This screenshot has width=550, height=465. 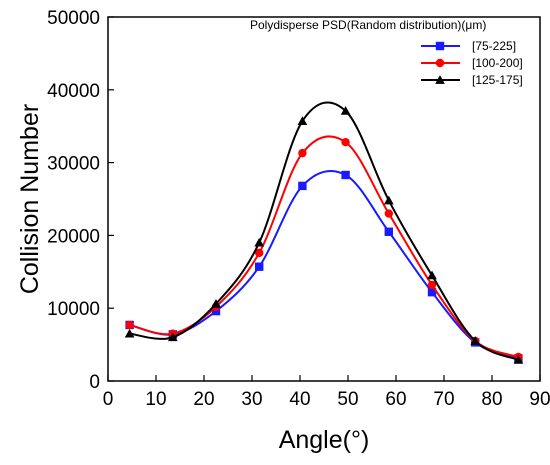 What do you see at coordinates (203, 399) in the screenshot?
I see `x-tick-label: 20` at bounding box center [203, 399].